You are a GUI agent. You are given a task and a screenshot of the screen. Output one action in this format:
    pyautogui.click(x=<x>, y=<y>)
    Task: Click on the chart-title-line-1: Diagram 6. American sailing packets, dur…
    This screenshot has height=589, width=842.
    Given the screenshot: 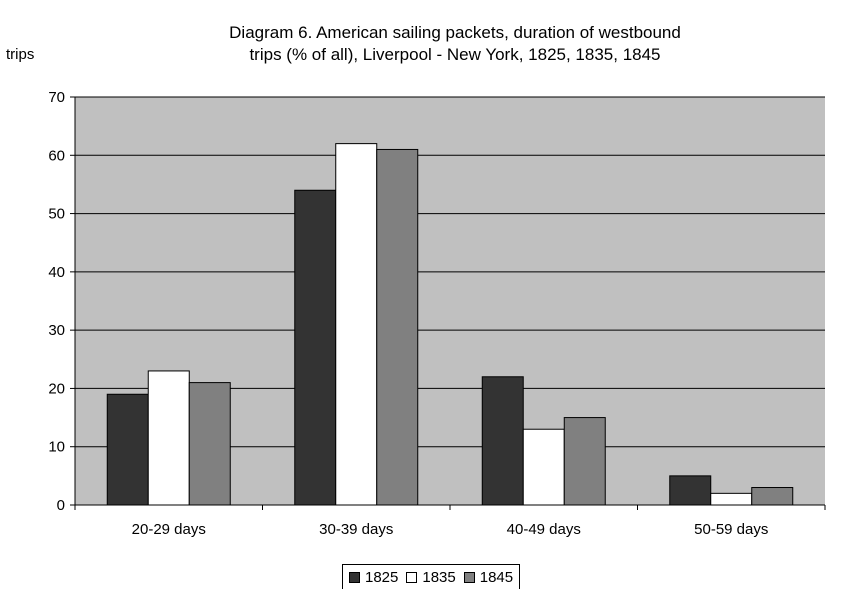 What is the action you would take?
    pyautogui.click(x=455, y=32)
    